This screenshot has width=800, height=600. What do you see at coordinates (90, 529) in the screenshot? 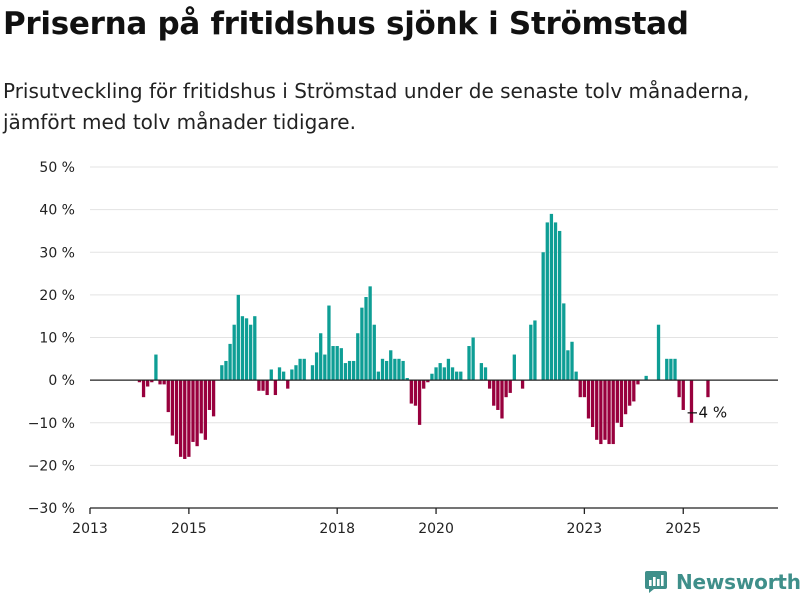
I see `x-tick-label: 2013` at bounding box center [90, 529].